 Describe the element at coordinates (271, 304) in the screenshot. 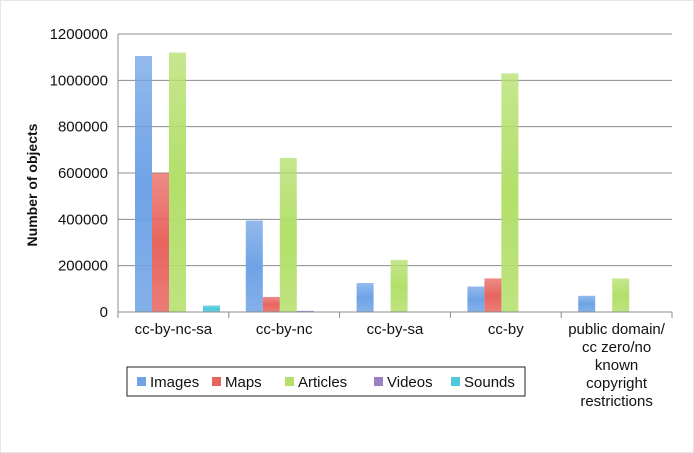

I see `bar-maps-cc-by-nc` at that location.